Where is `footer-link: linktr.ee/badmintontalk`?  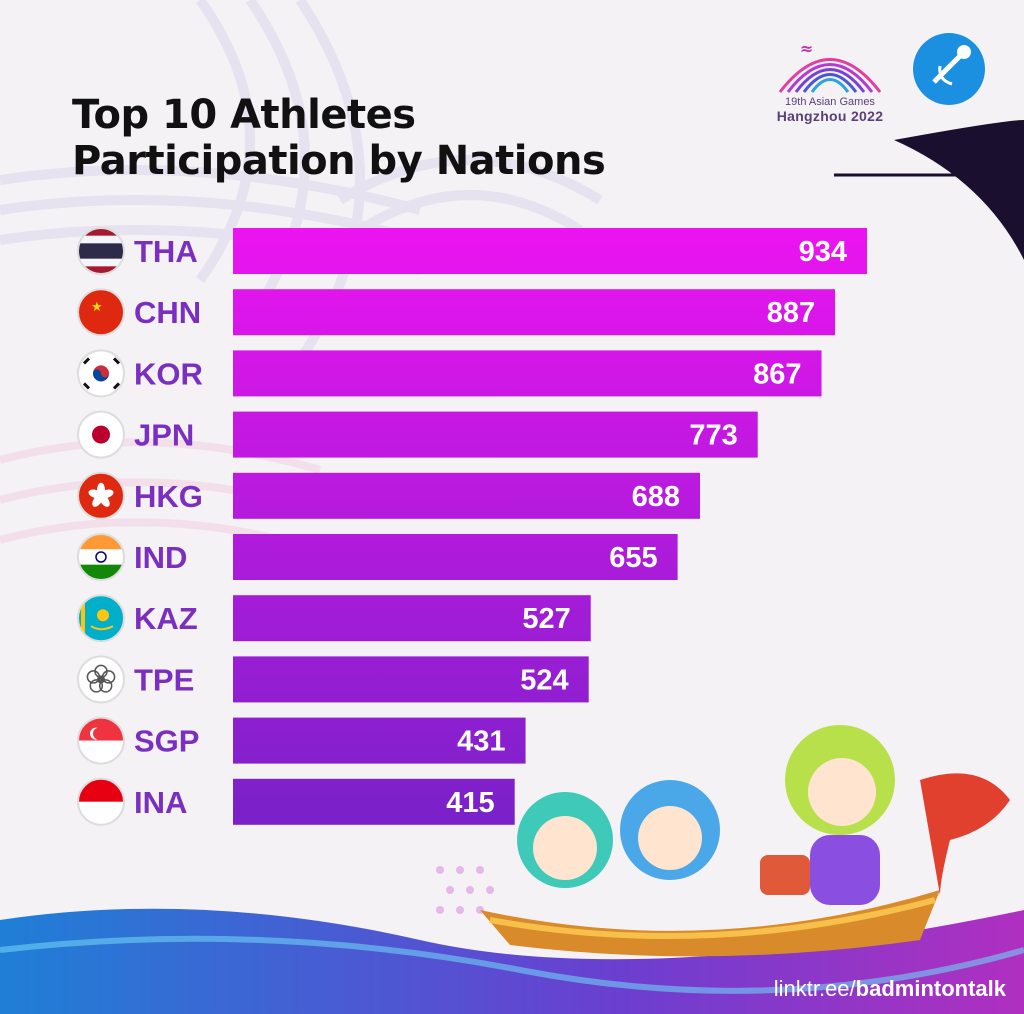
footer-link: linktr.ee/badmintontalk is located at coordinates (890, 989).